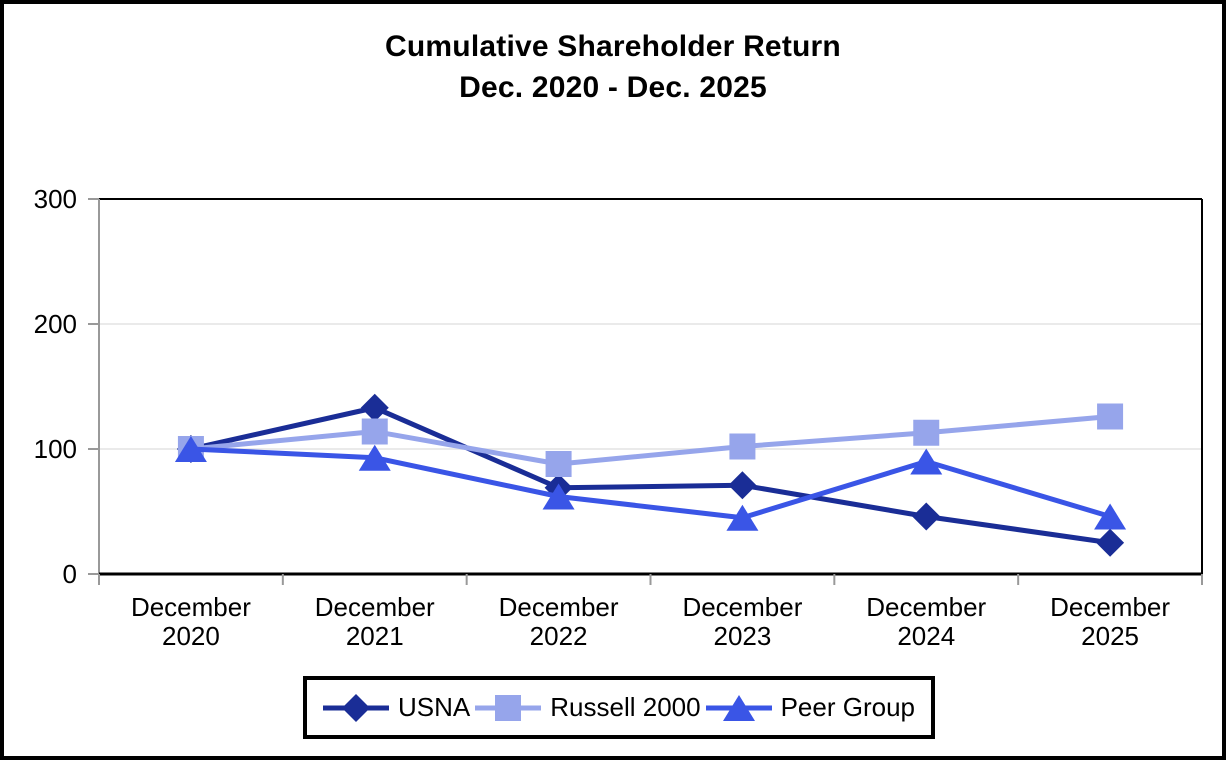  Describe the element at coordinates (738, 707) in the screenshot. I see `legend-marker-triangle-icon` at that location.